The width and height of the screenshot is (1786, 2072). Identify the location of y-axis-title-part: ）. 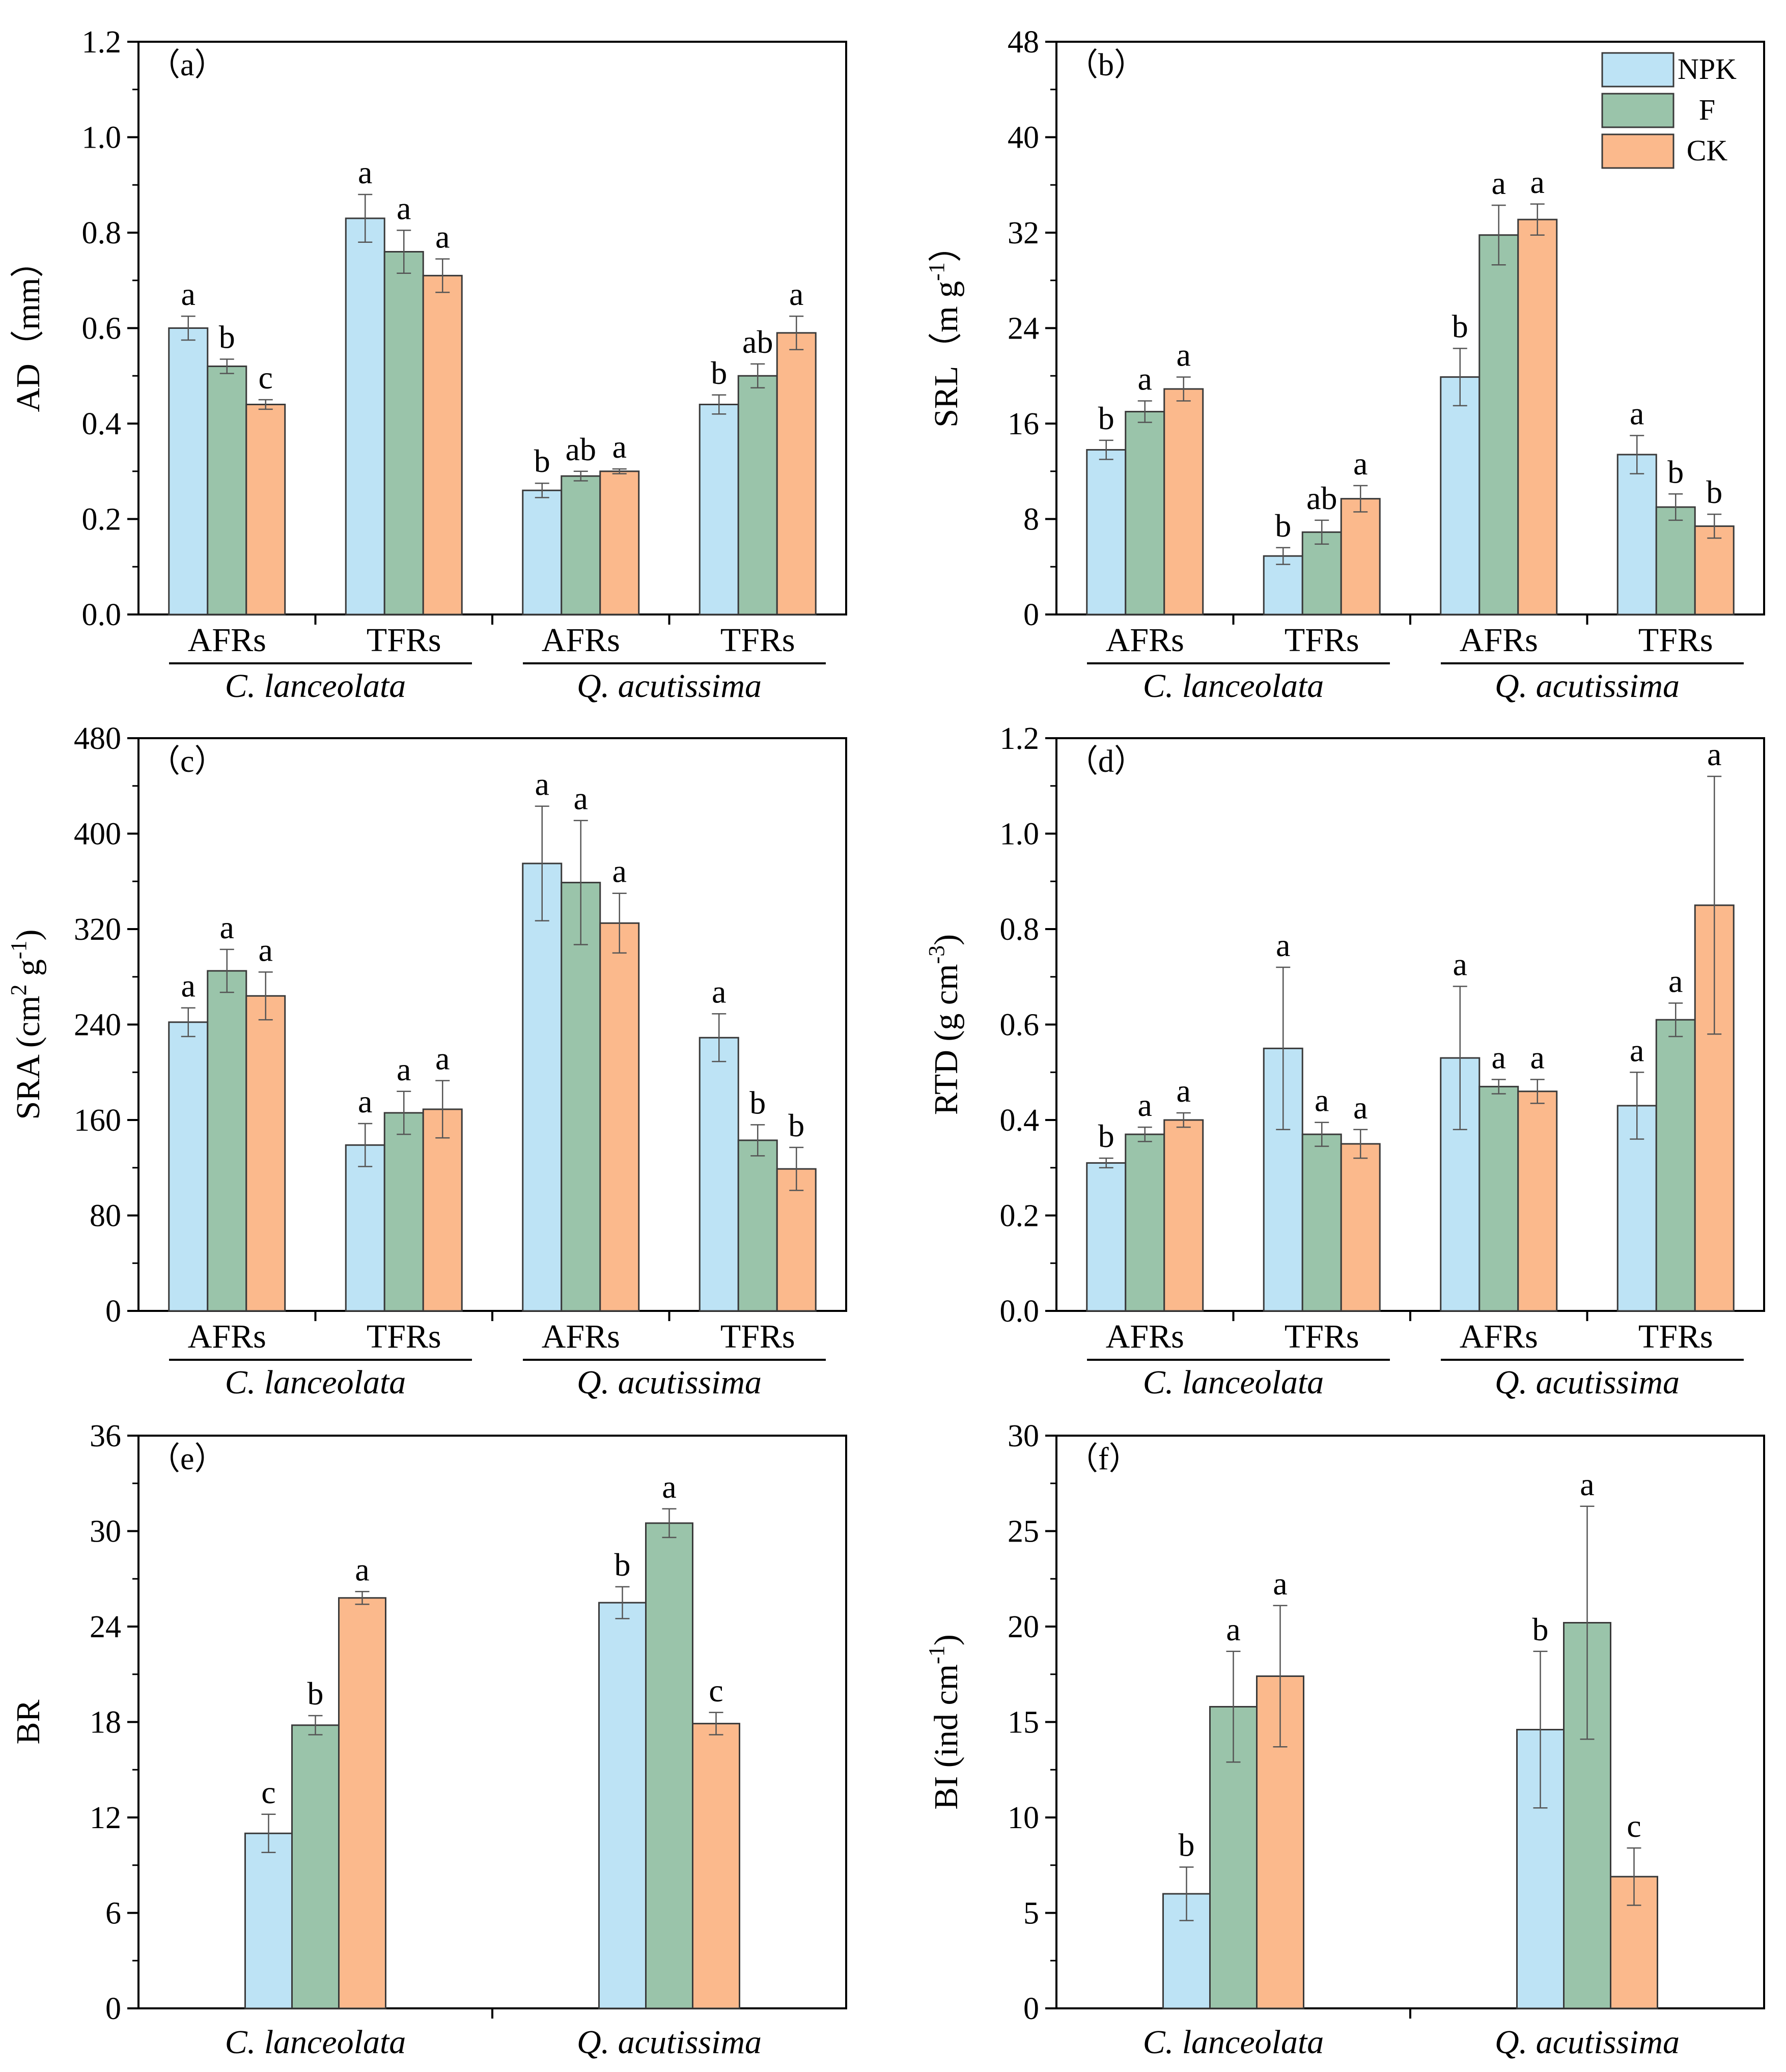
(946, 245).